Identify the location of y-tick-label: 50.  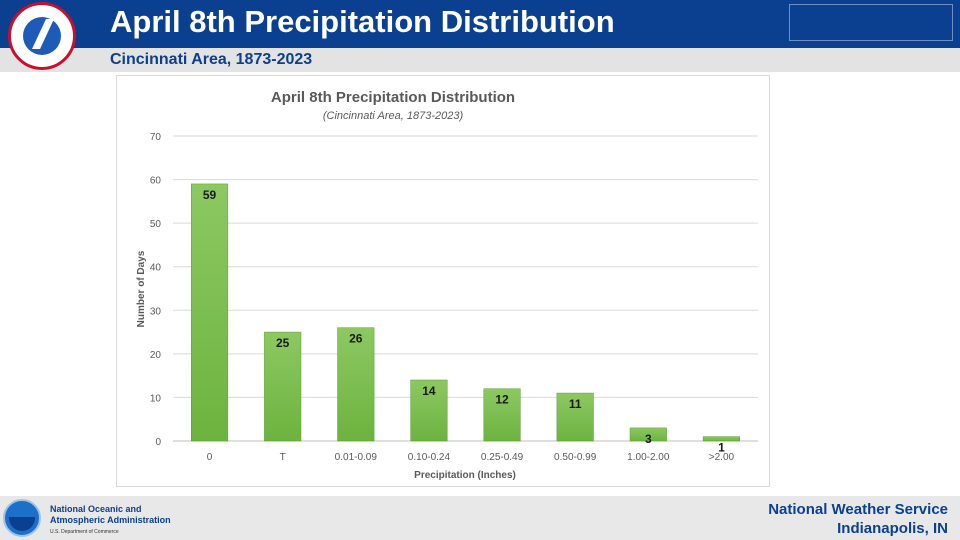
(156, 224).